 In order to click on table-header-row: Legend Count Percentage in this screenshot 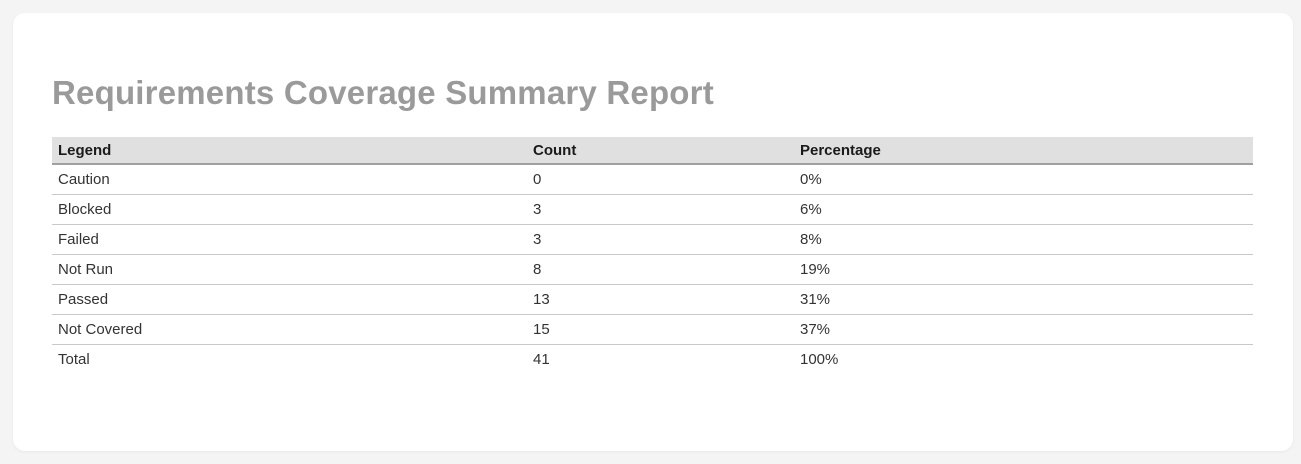, I will do `click(652, 151)`.